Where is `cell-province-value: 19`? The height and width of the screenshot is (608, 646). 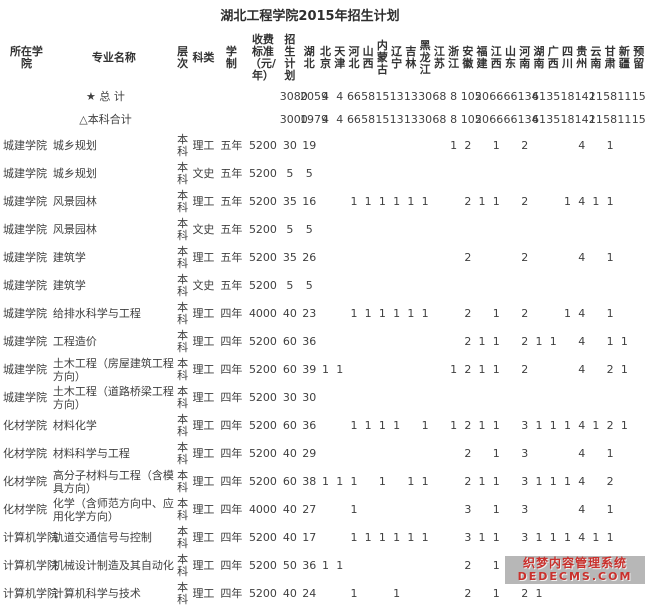
cell-province-value: 19 is located at coordinates (309, 145).